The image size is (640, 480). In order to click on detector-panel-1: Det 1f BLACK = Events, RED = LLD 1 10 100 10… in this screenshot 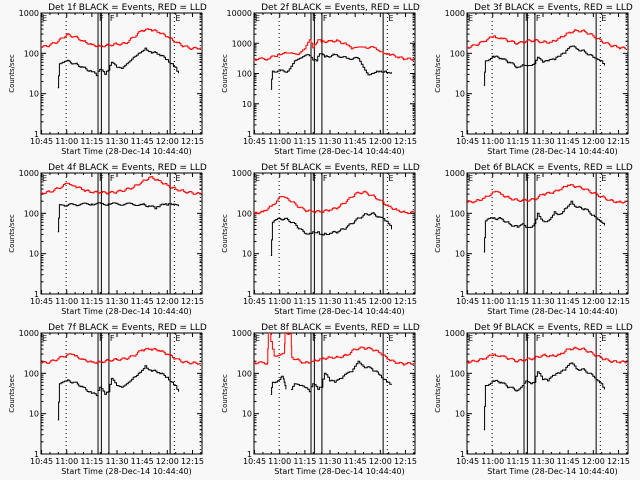, I will do `click(106, 80)`.